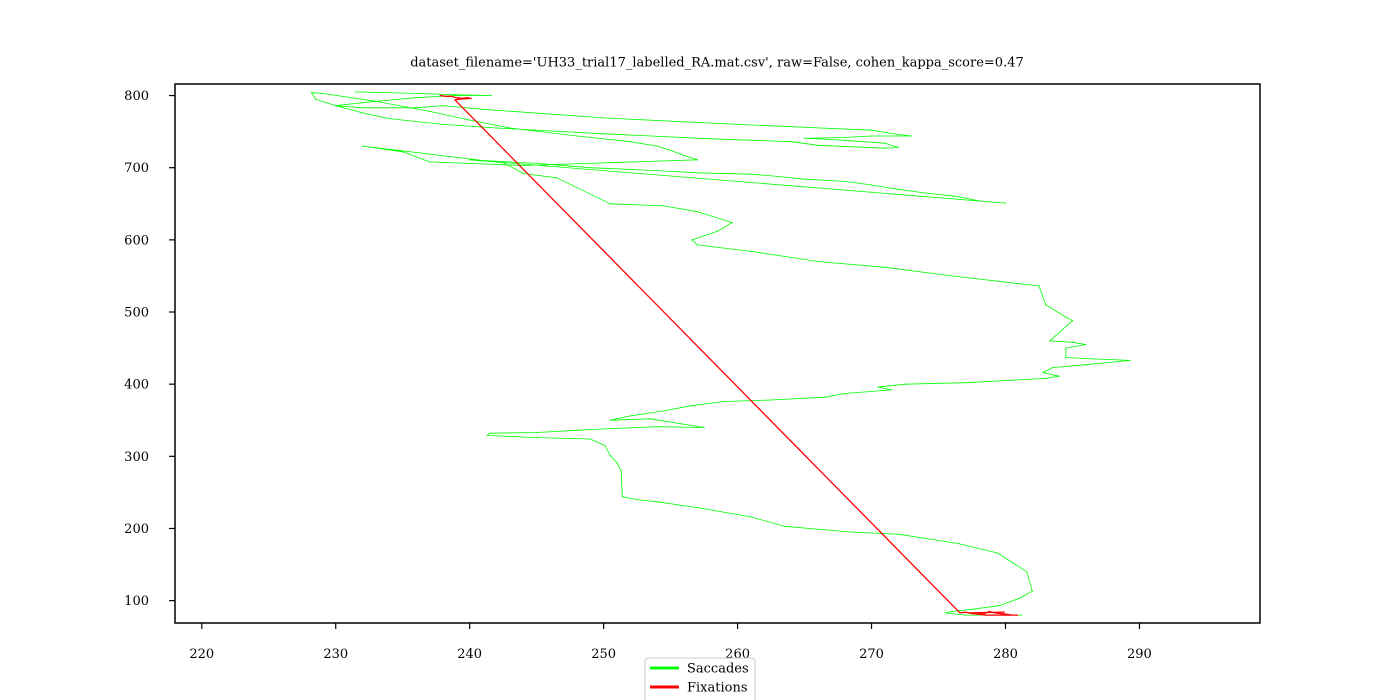  What do you see at coordinates (136, 96) in the screenshot?
I see `y-tick-label: 800` at bounding box center [136, 96].